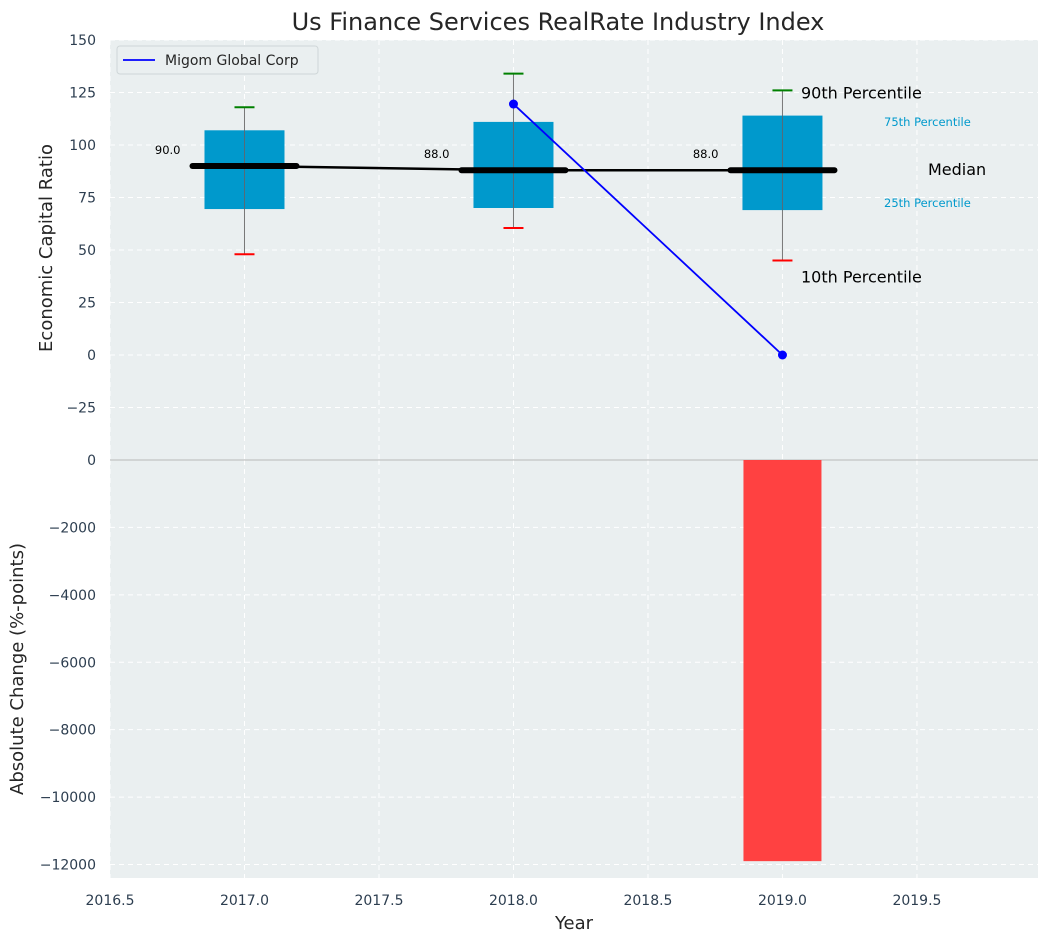 This screenshot has width=1048, height=942. Describe the element at coordinates (72, 731) in the screenshot. I see `bottom-y-tick-label: −8000` at that location.